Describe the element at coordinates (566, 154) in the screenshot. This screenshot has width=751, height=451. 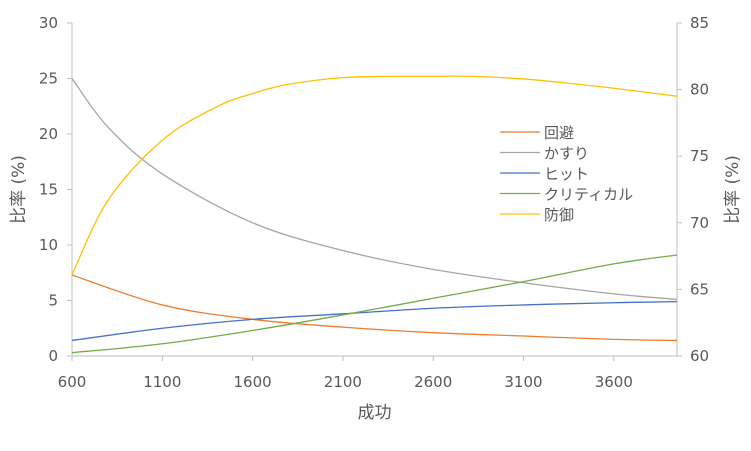
I see `legend-label: かすり` at that location.